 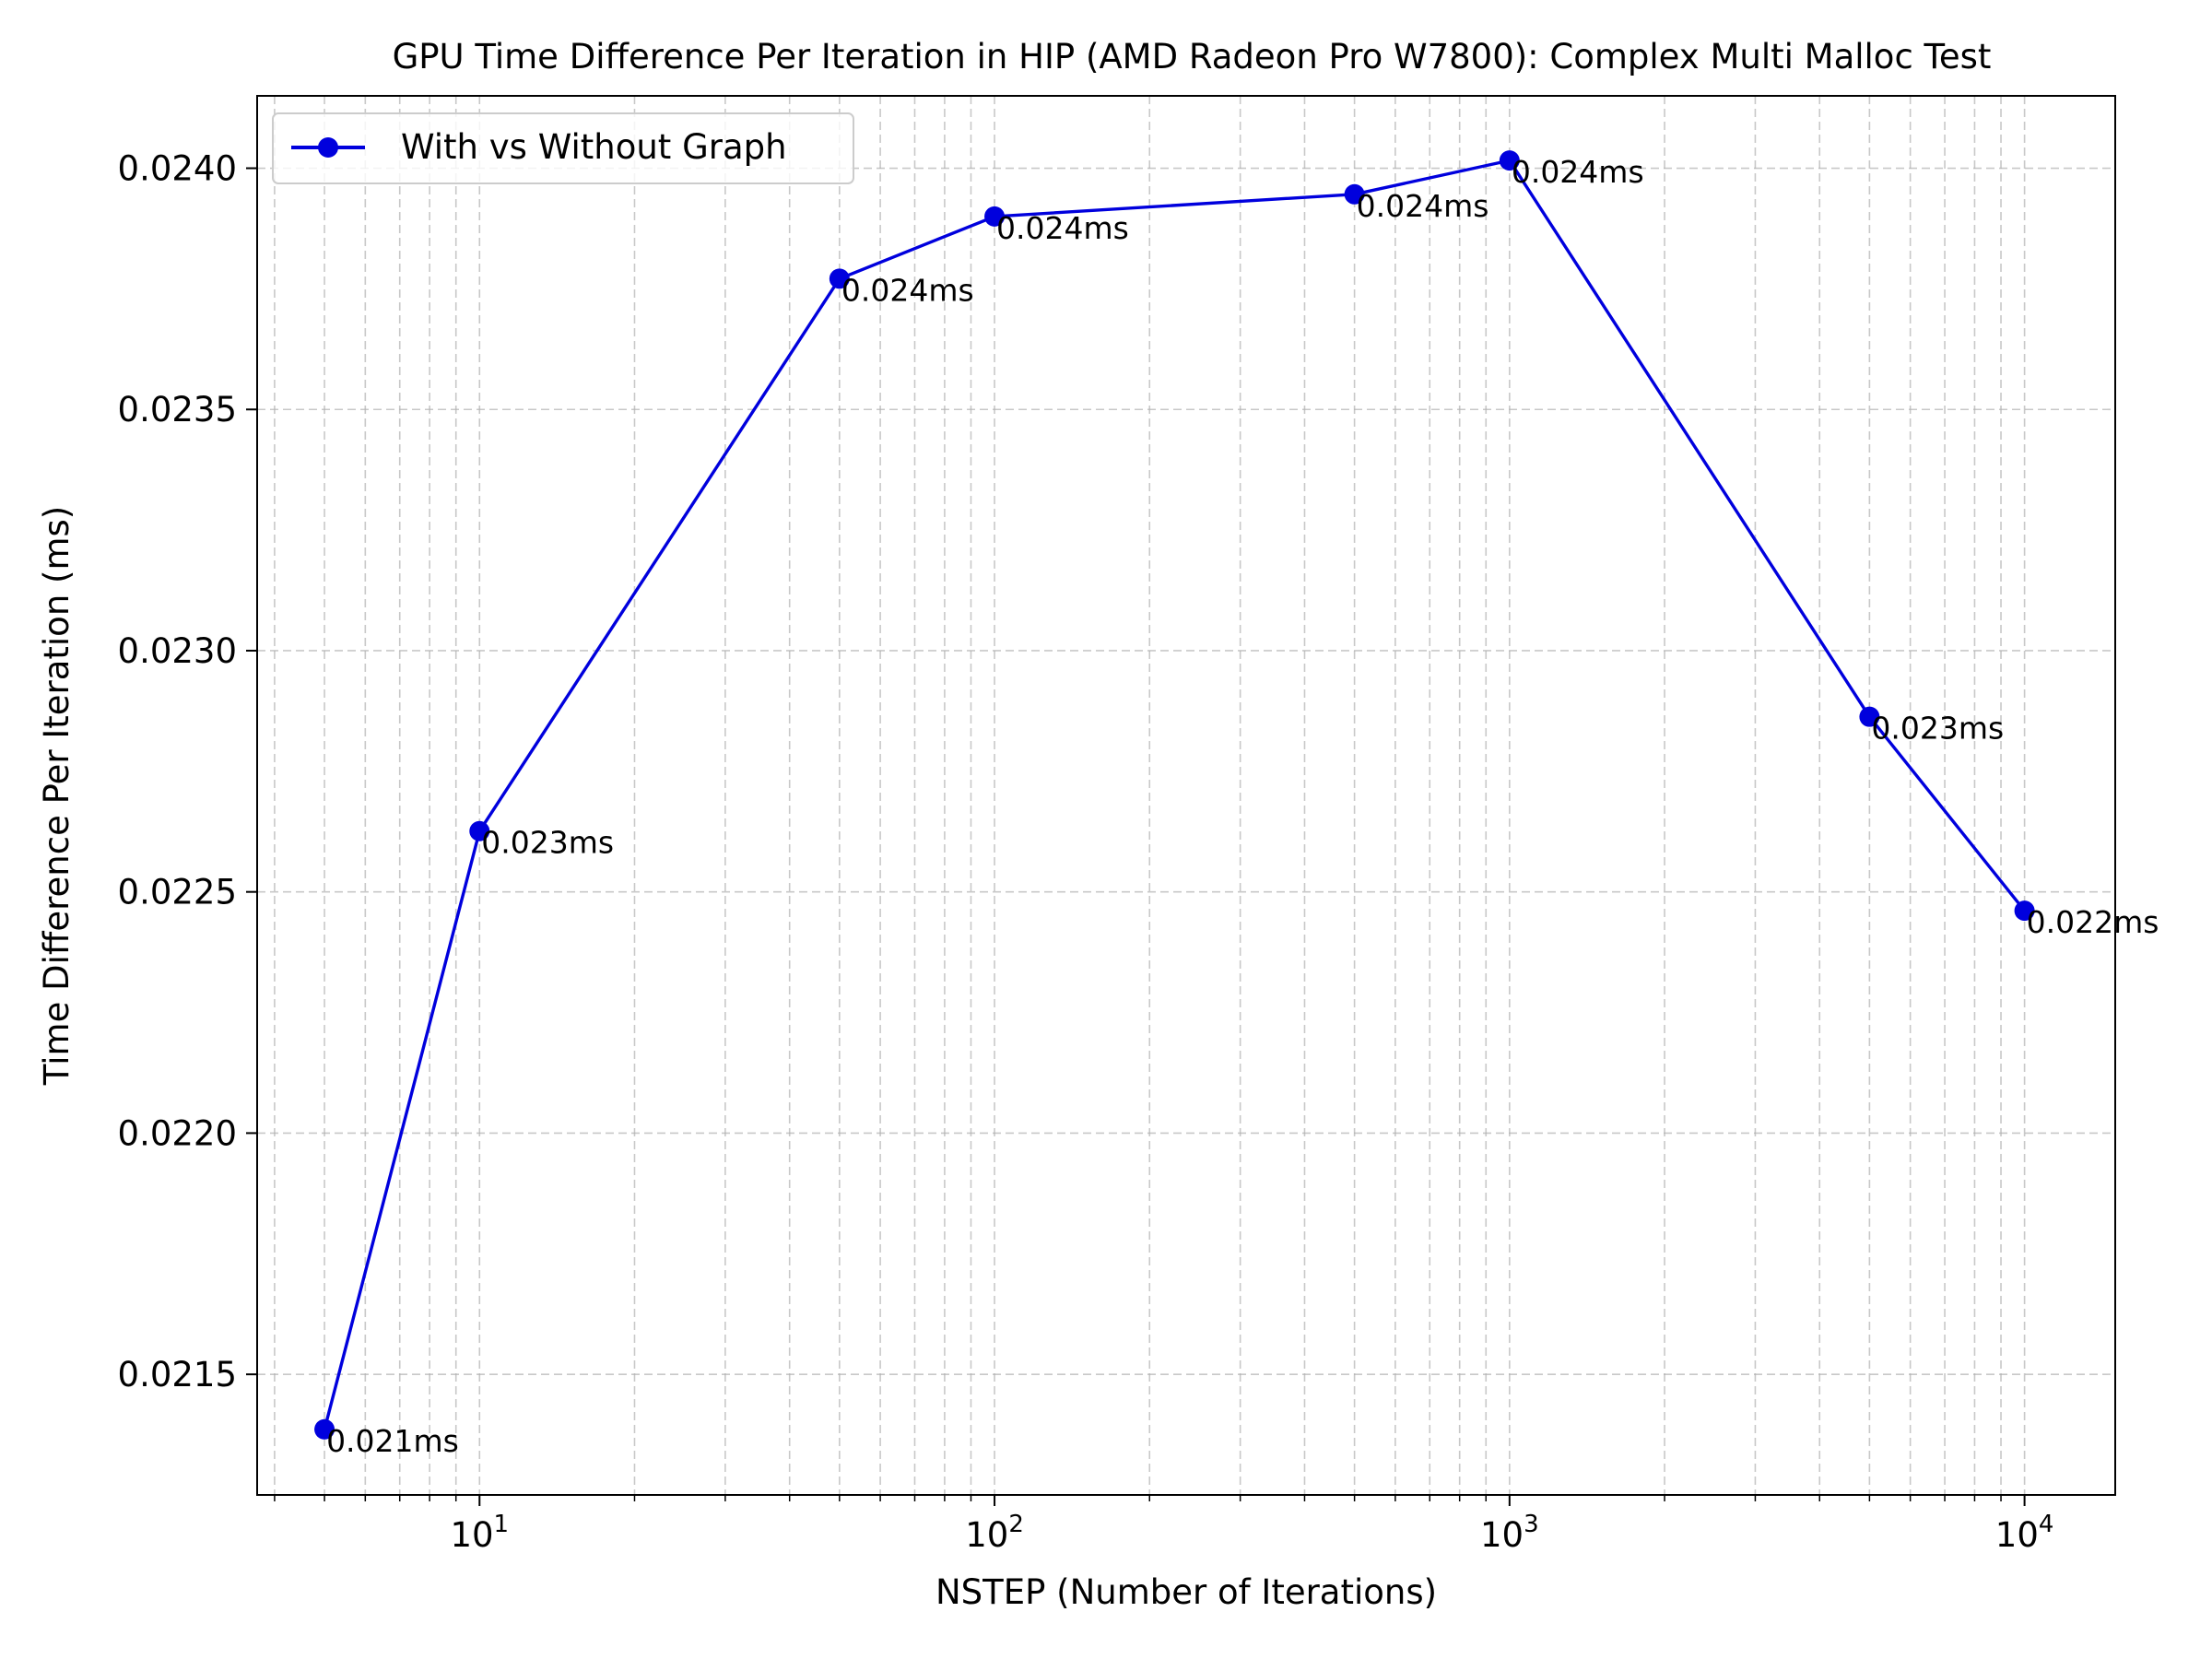 I want to click on y-tick-label: 0.0225, so click(x=177, y=892).